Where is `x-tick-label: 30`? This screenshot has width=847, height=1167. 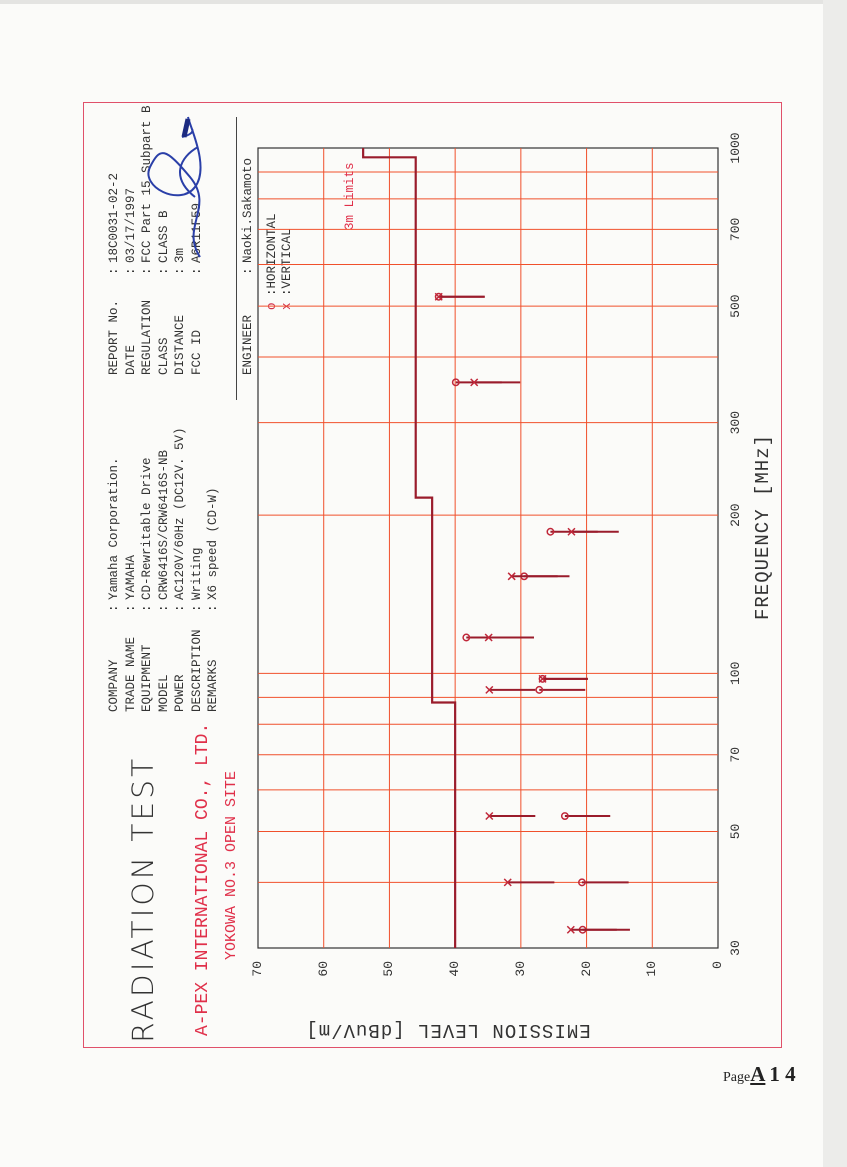 x-tick-label: 30 is located at coordinates (735, 948).